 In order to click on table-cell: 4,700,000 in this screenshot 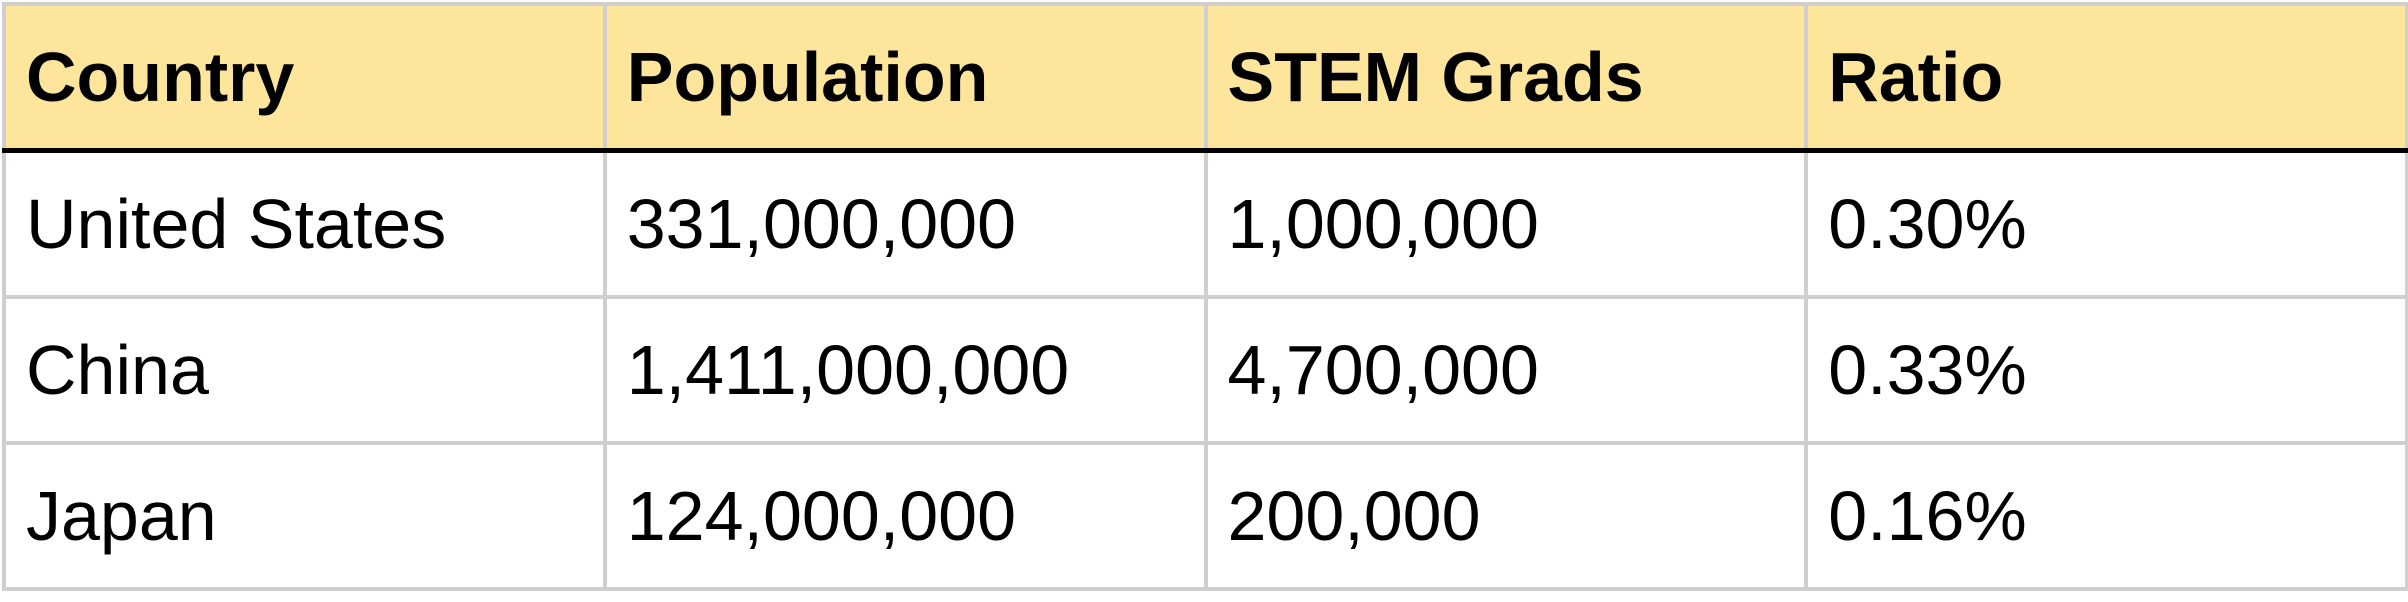, I will do `click(1506, 370)`.